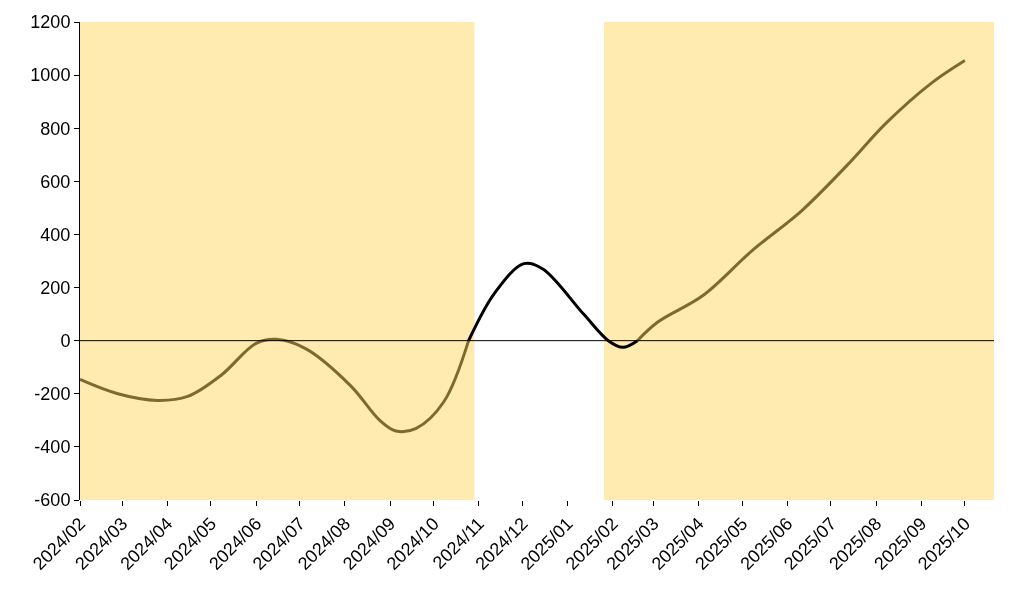 This screenshot has height=590, width=1009. Describe the element at coordinates (55, 128) in the screenshot. I see `y-tick-label: 800` at that location.